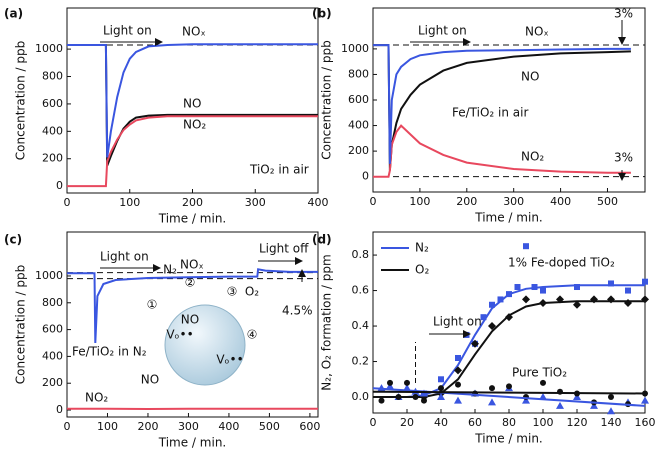 The height and width of the screenshot is (456, 656). What do you see at coordinates (279, 170) in the screenshot?
I see `annotation: TiO₂ in air` at bounding box center [279, 170].